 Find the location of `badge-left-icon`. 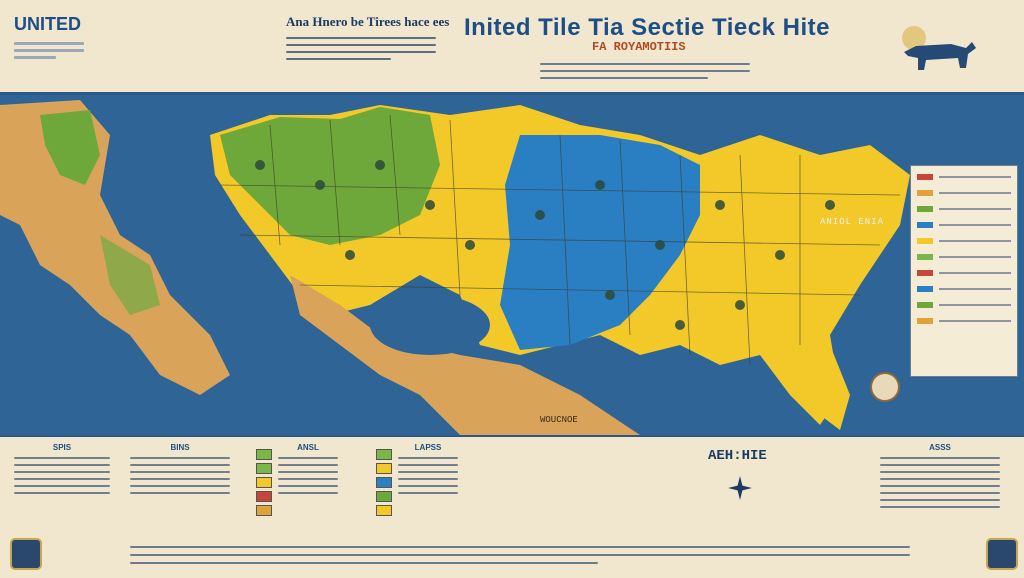

badge-left-icon is located at coordinates (26, 554).